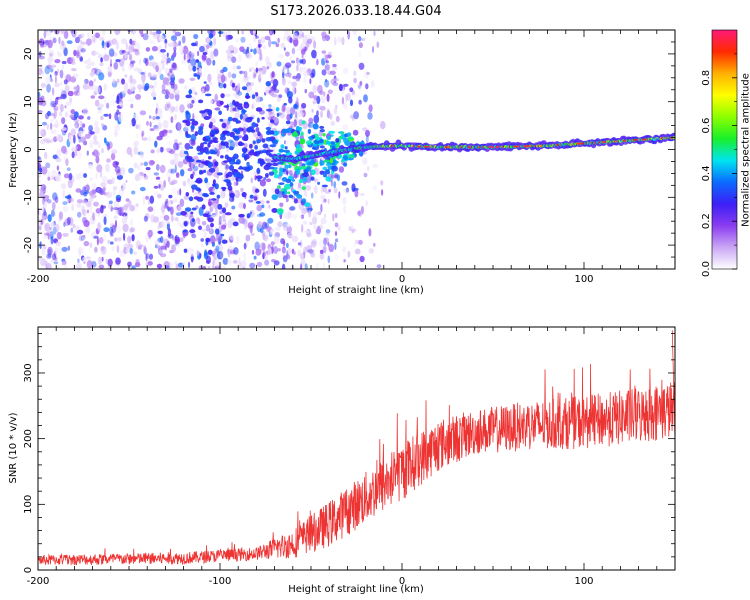 The height and width of the screenshot is (600, 750). I want to click on snr-xtick-label: -100, so click(220, 581).